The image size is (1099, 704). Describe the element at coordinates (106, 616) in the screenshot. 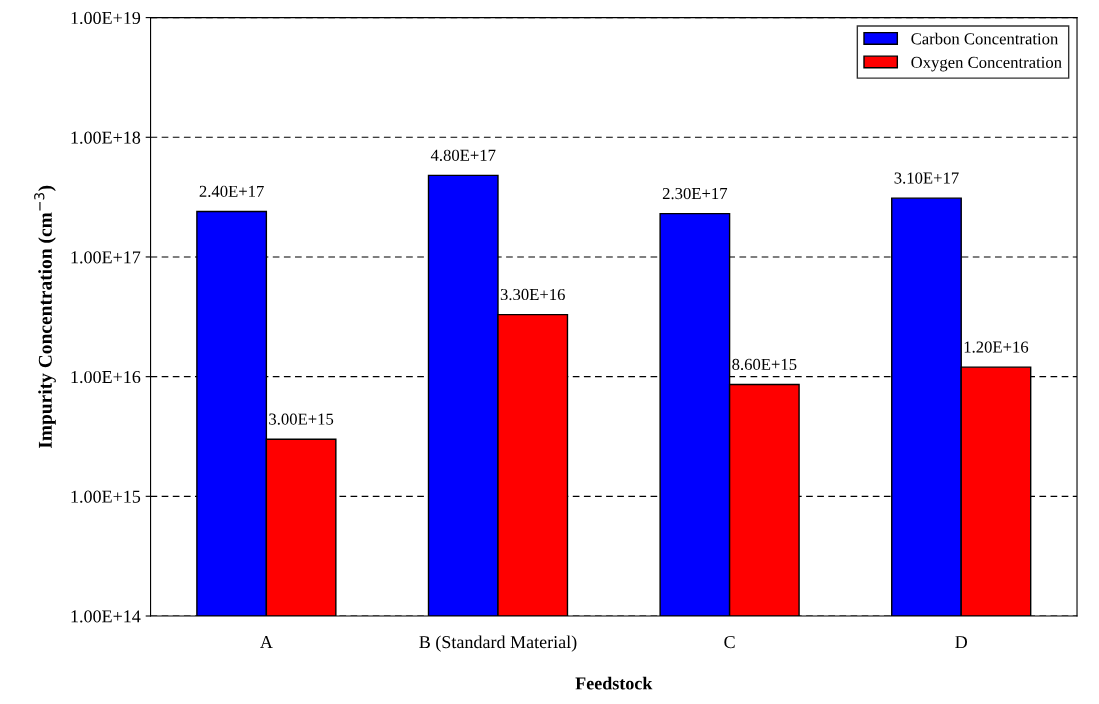

I see `y-tick-label: 1.00E+14` at that location.